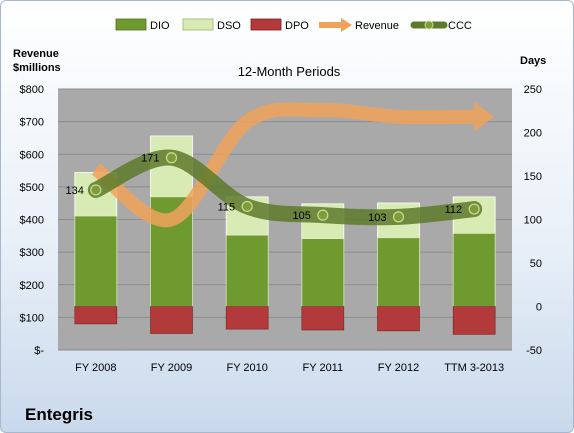 The height and width of the screenshot is (433, 574). Describe the element at coordinates (484, 116) in the screenshot. I see `revenue-arrowhead` at that location.